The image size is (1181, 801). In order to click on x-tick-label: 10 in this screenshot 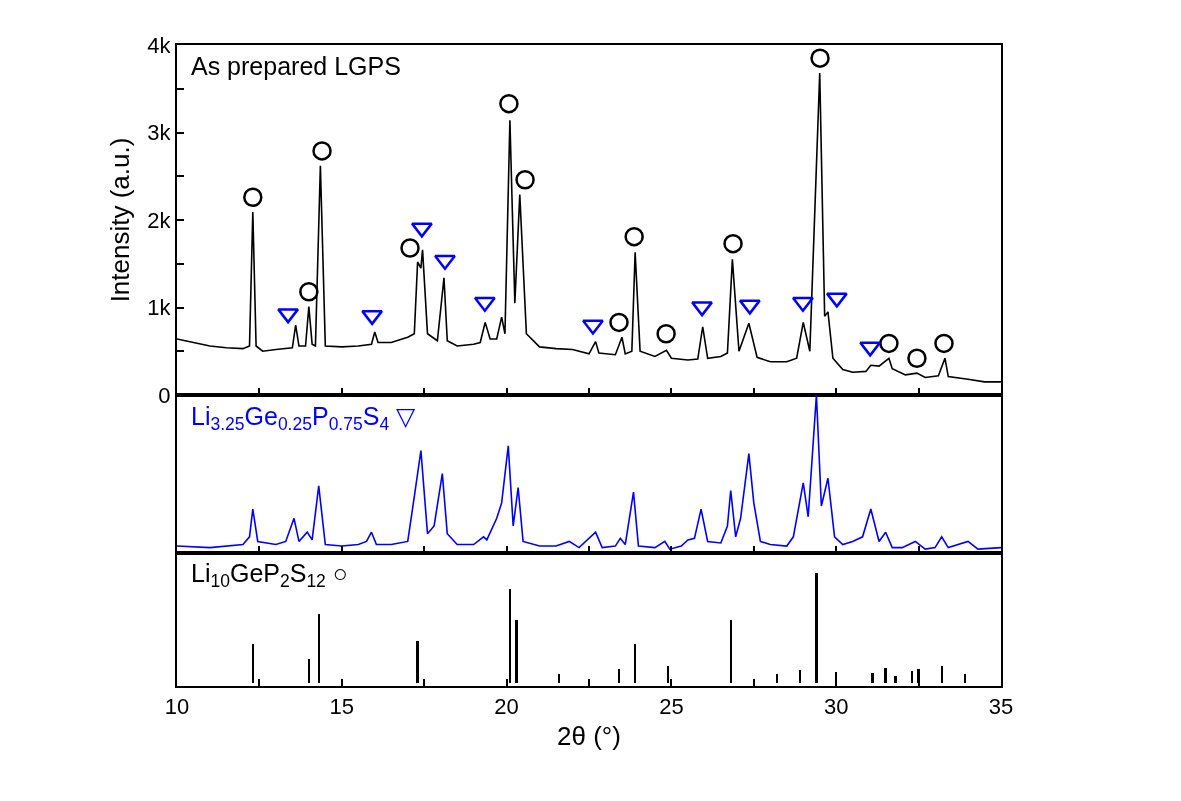, I will do `click(177, 707)`.